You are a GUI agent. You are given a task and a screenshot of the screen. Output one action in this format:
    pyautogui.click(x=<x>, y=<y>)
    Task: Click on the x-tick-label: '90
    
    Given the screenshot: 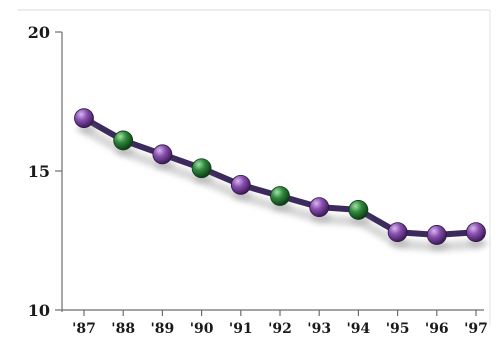 What is the action you would take?
    pyautogui.click(x=202, y=329)
    